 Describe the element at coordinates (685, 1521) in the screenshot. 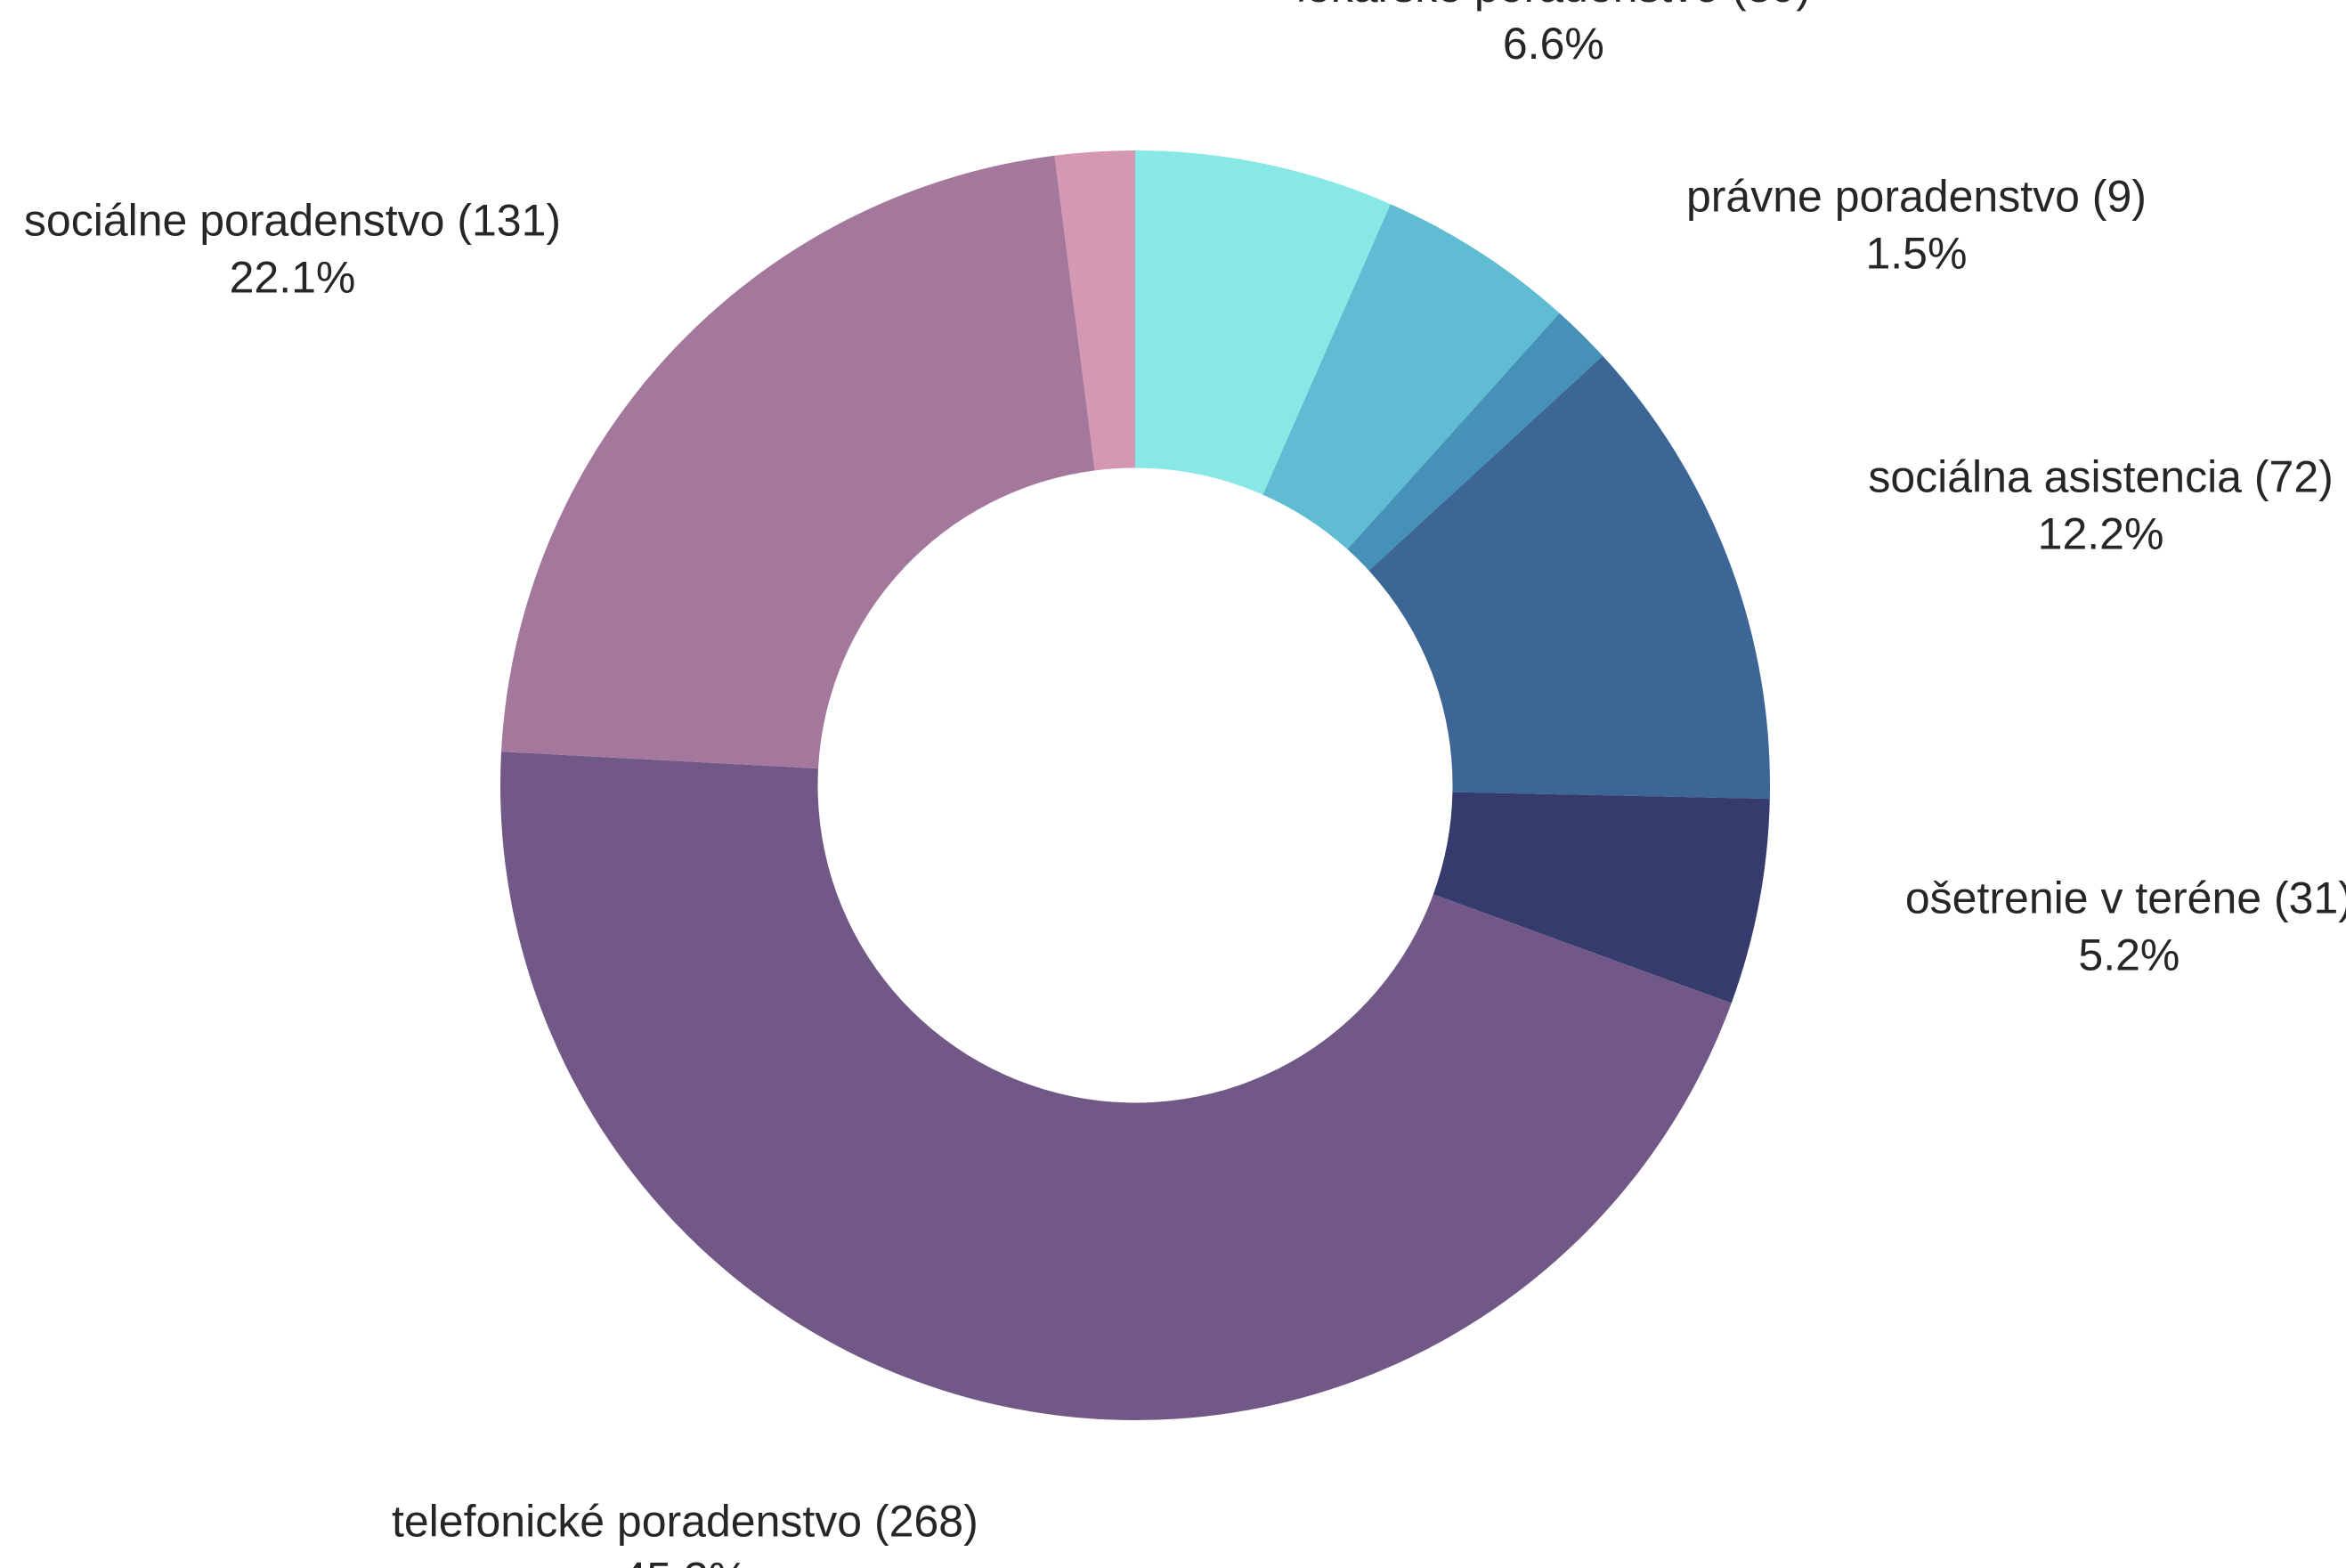

I see `slice-name-label: telefonické poradenstvo (268)` at that location.